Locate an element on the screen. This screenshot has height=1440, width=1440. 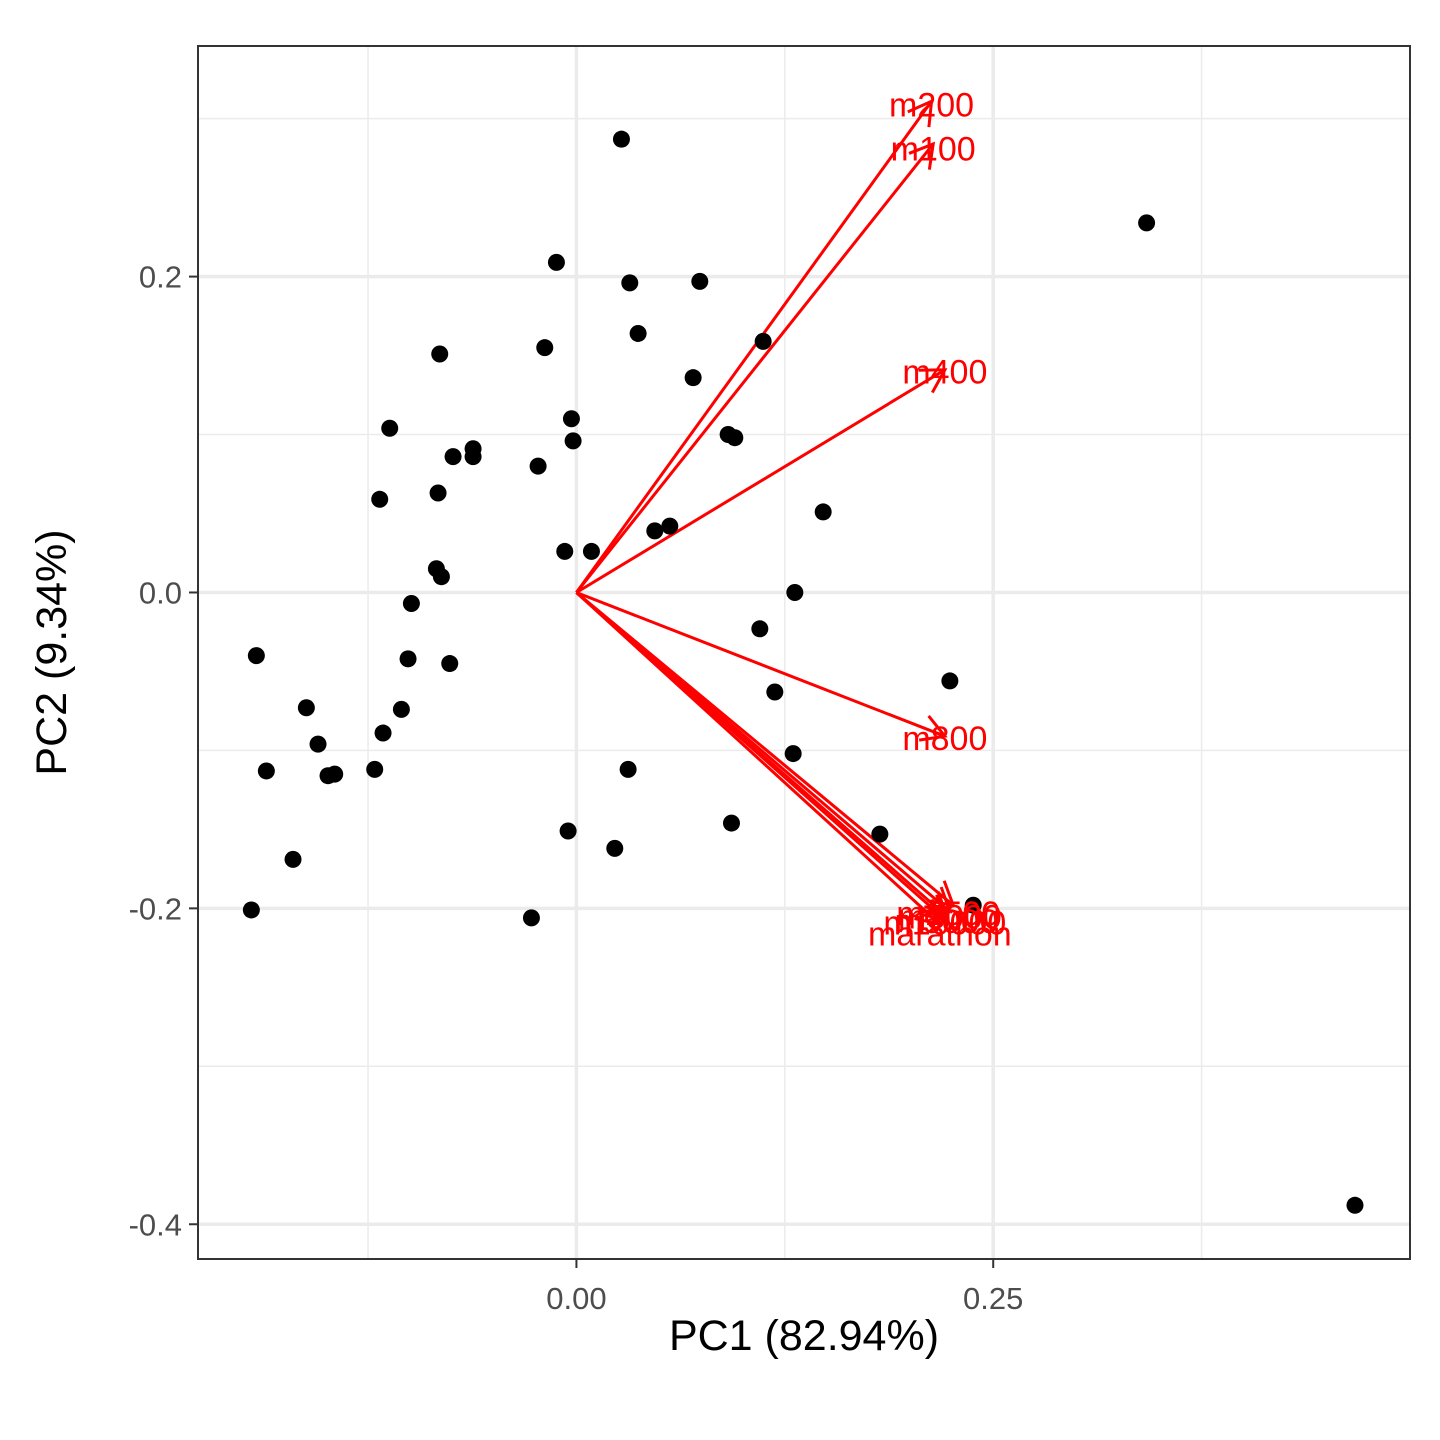
loading-arrowhead-marathon is located at coordinates (928, 912).